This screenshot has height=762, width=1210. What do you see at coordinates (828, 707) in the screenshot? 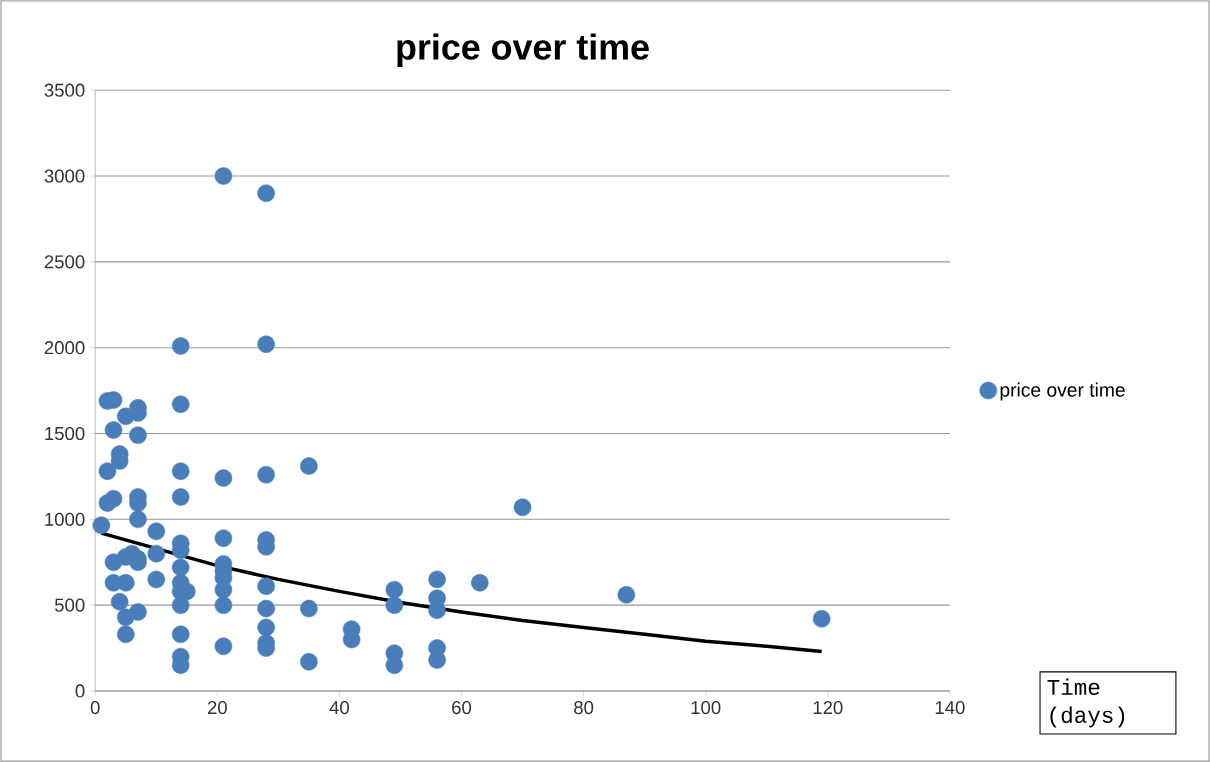
I see `x-tick-label: 120` at bounding box center [828, 707].